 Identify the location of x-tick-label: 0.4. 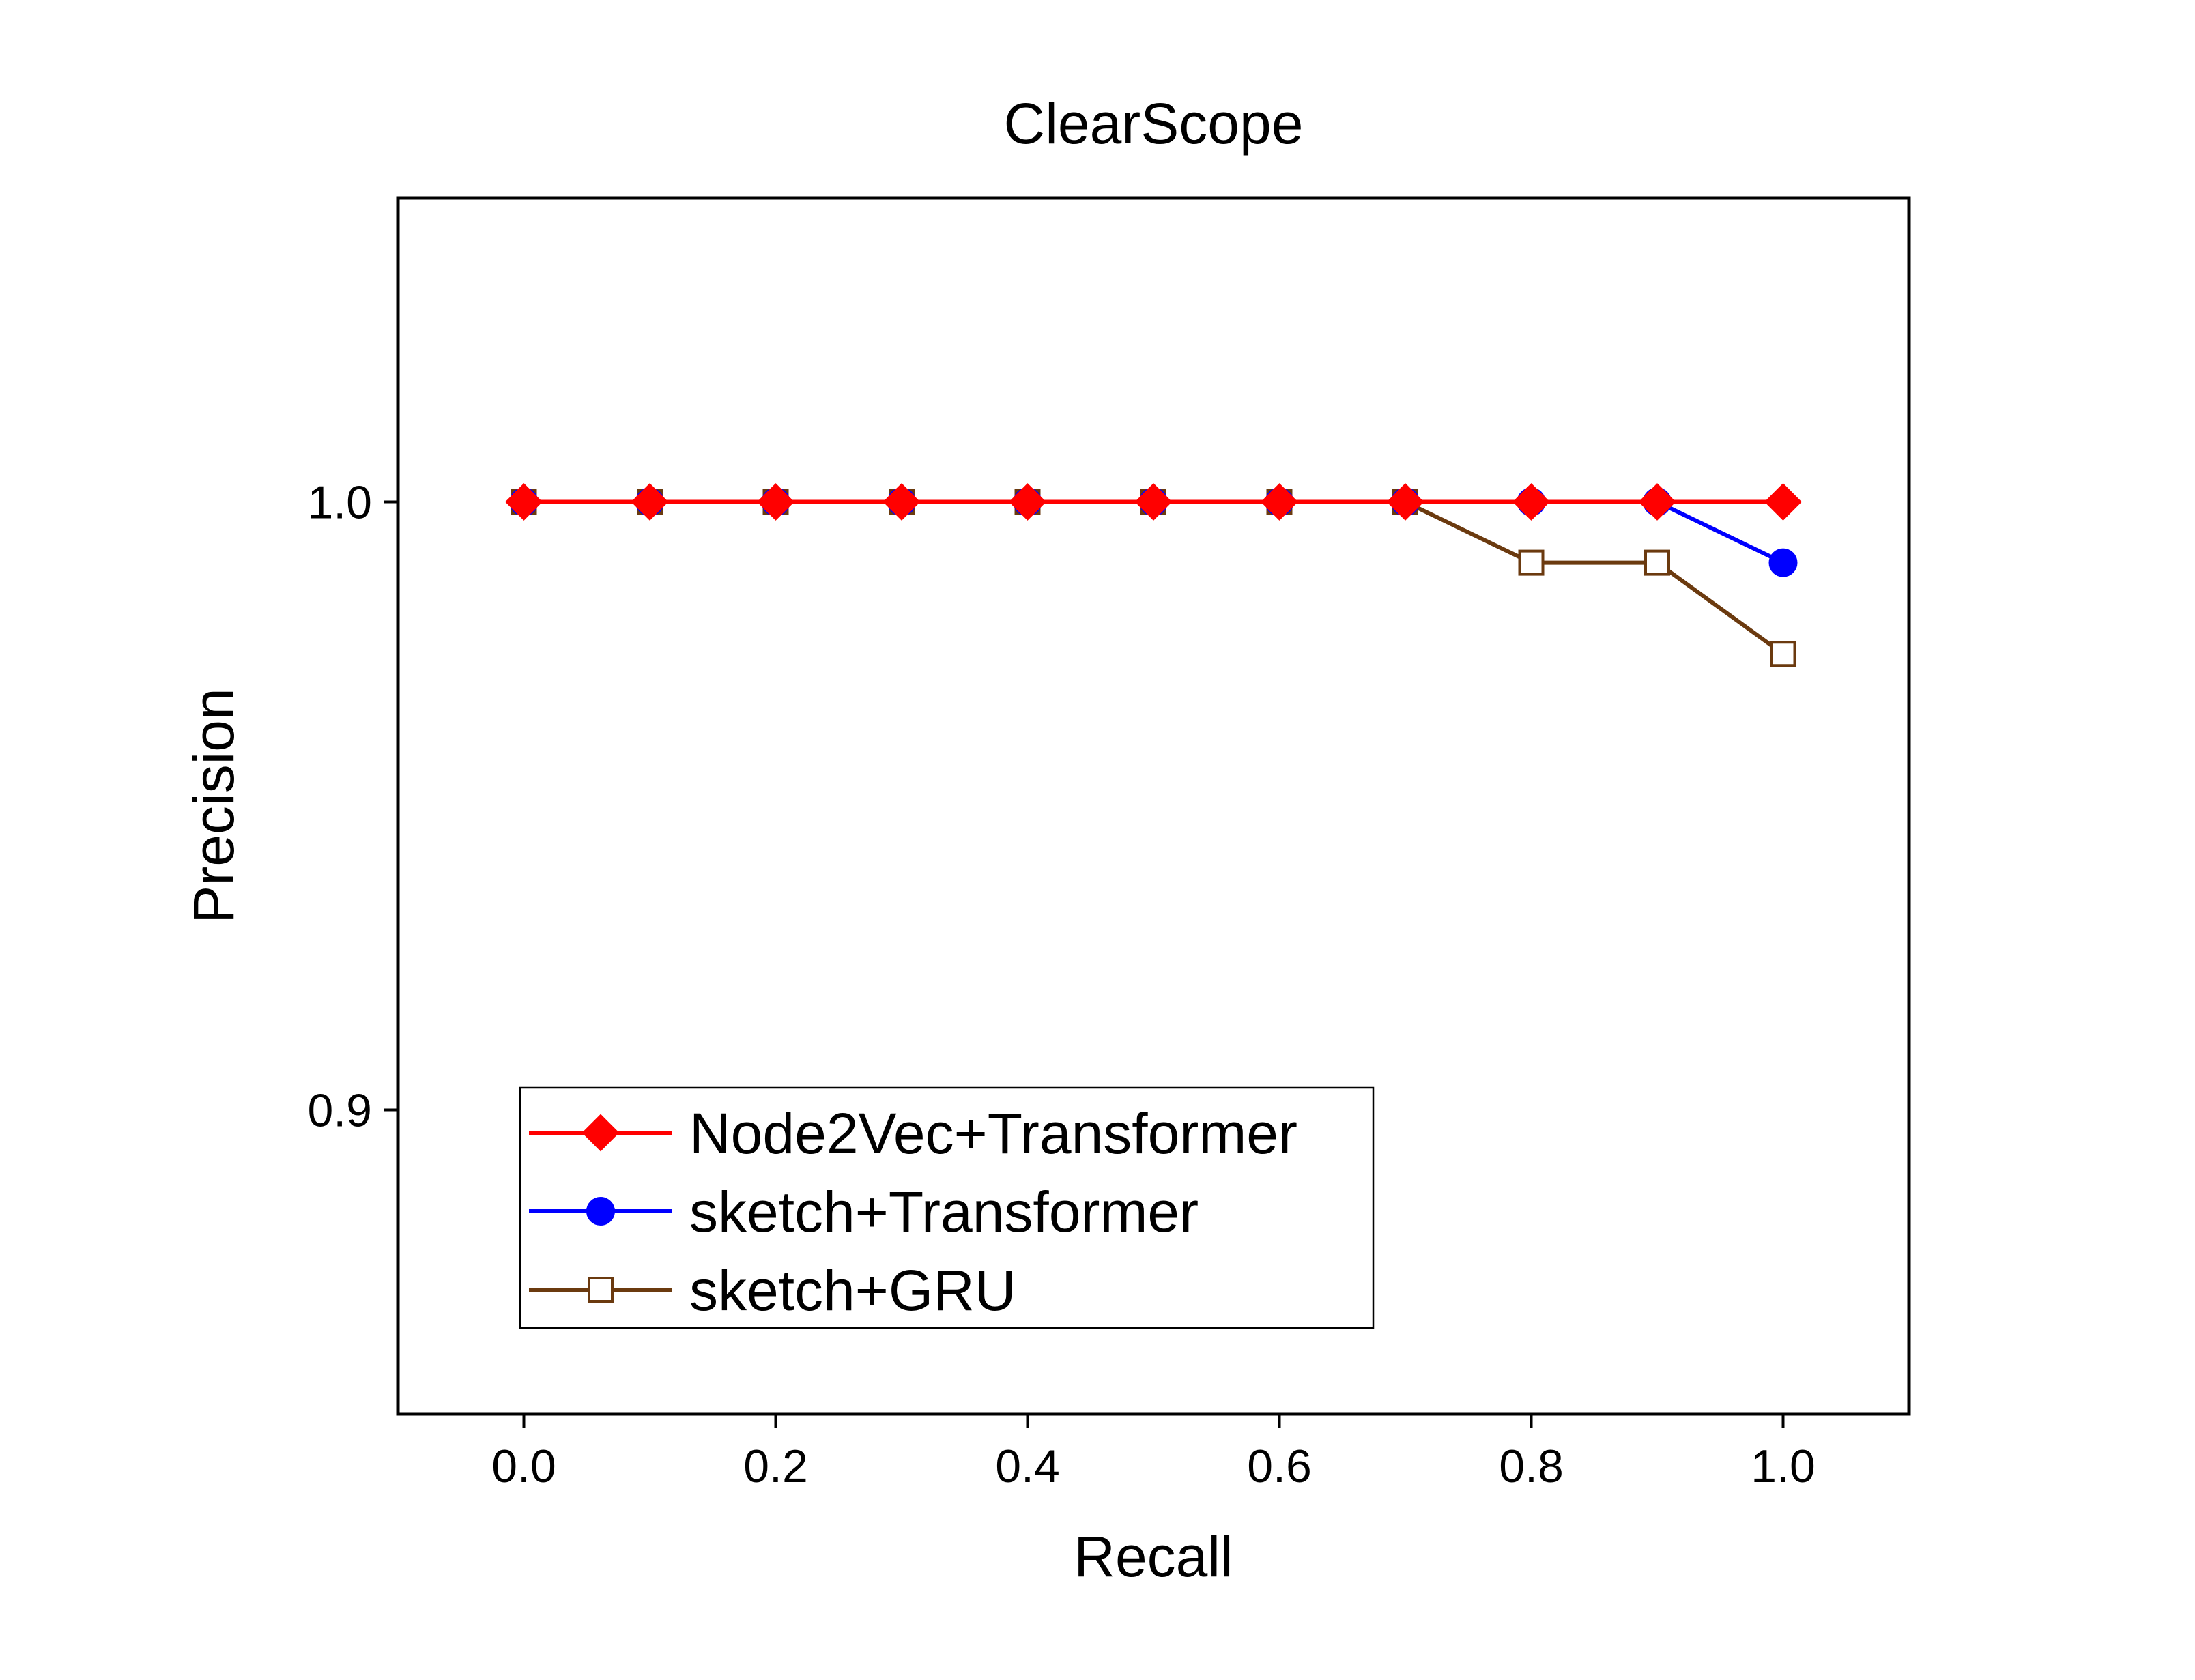
(1027, 1466).